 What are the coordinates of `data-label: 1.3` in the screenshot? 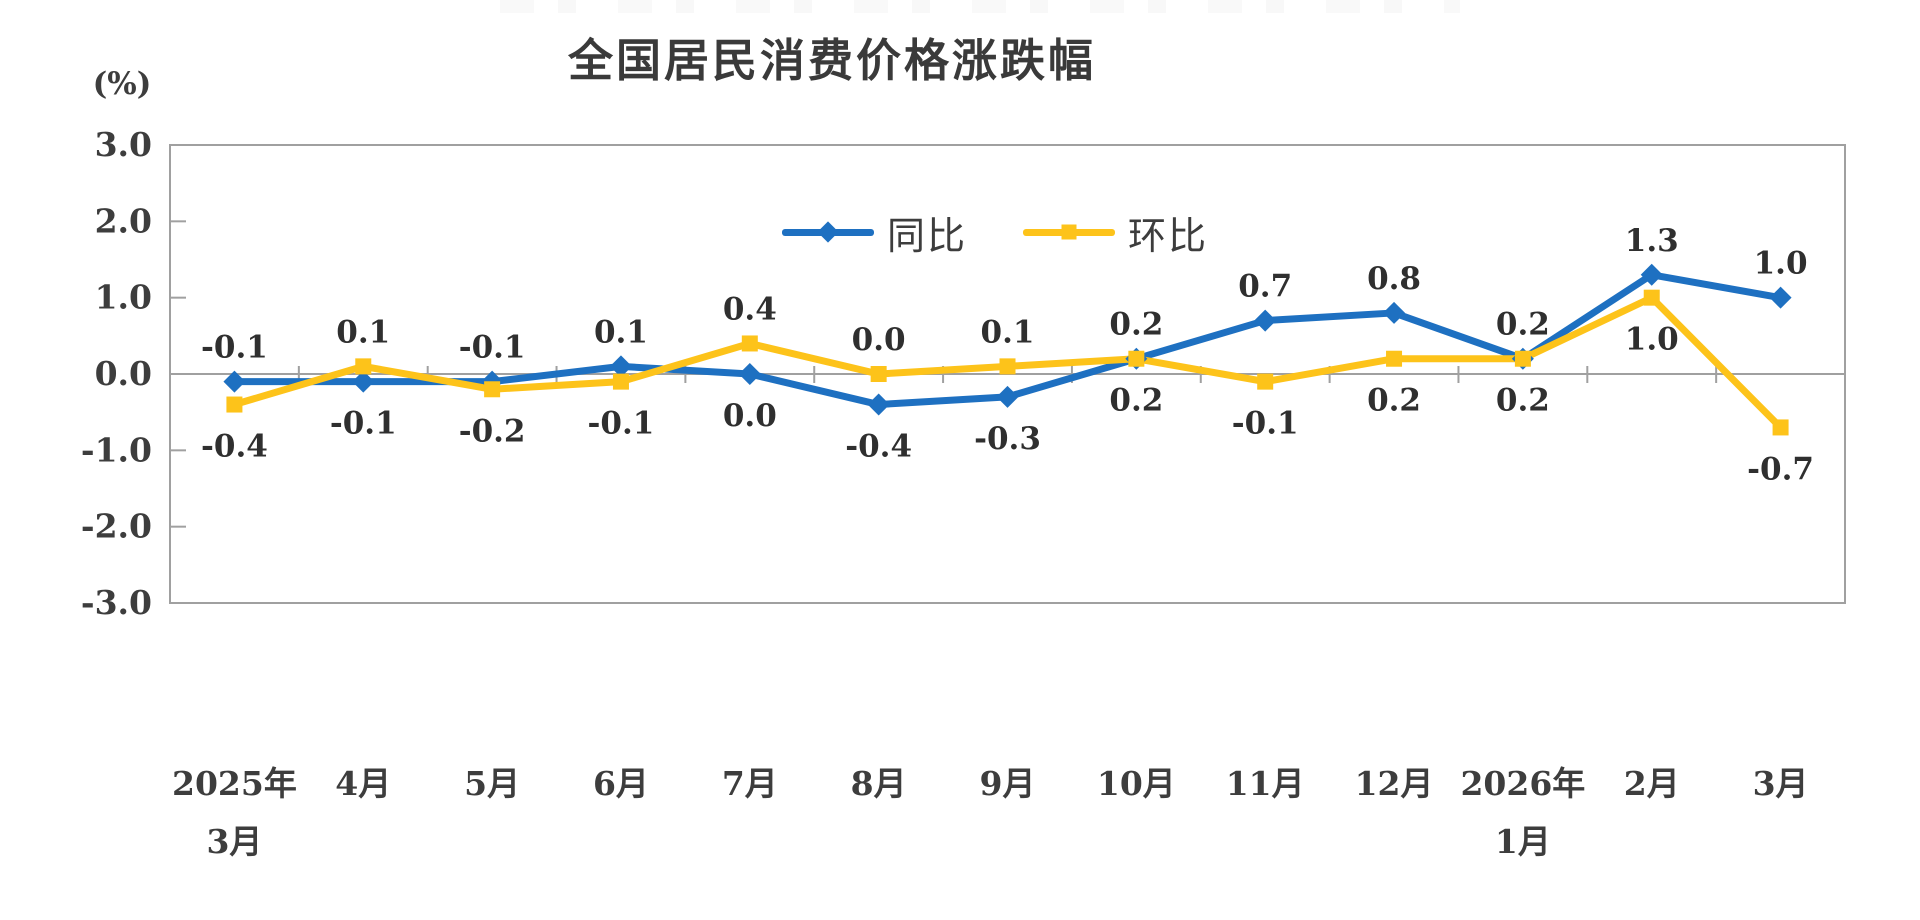 It's located at (1652, 241).